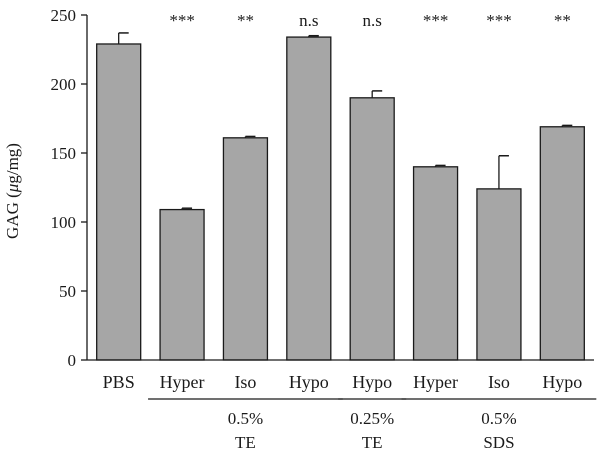  What do you see at coordinates (64, 153) in the screenshot?
I see `y-tick-label: 150` at bounding box center [64, 153].